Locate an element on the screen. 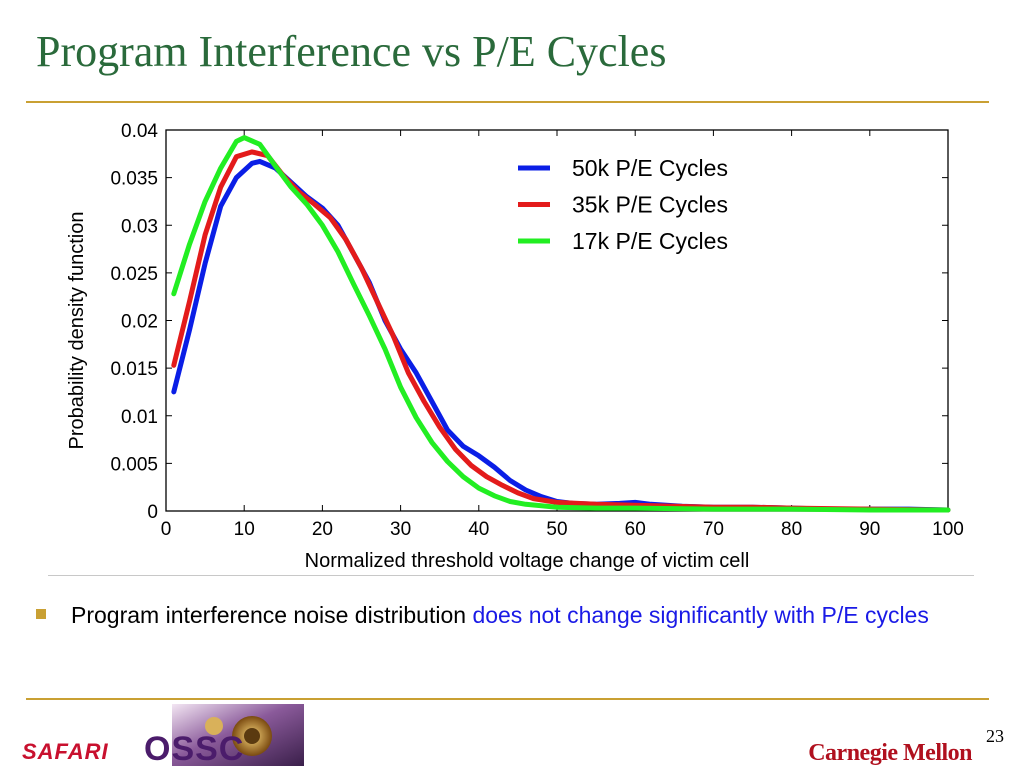 This screenshot has width=1024, height=768. chart-separator is located at coordinates (511, 575).